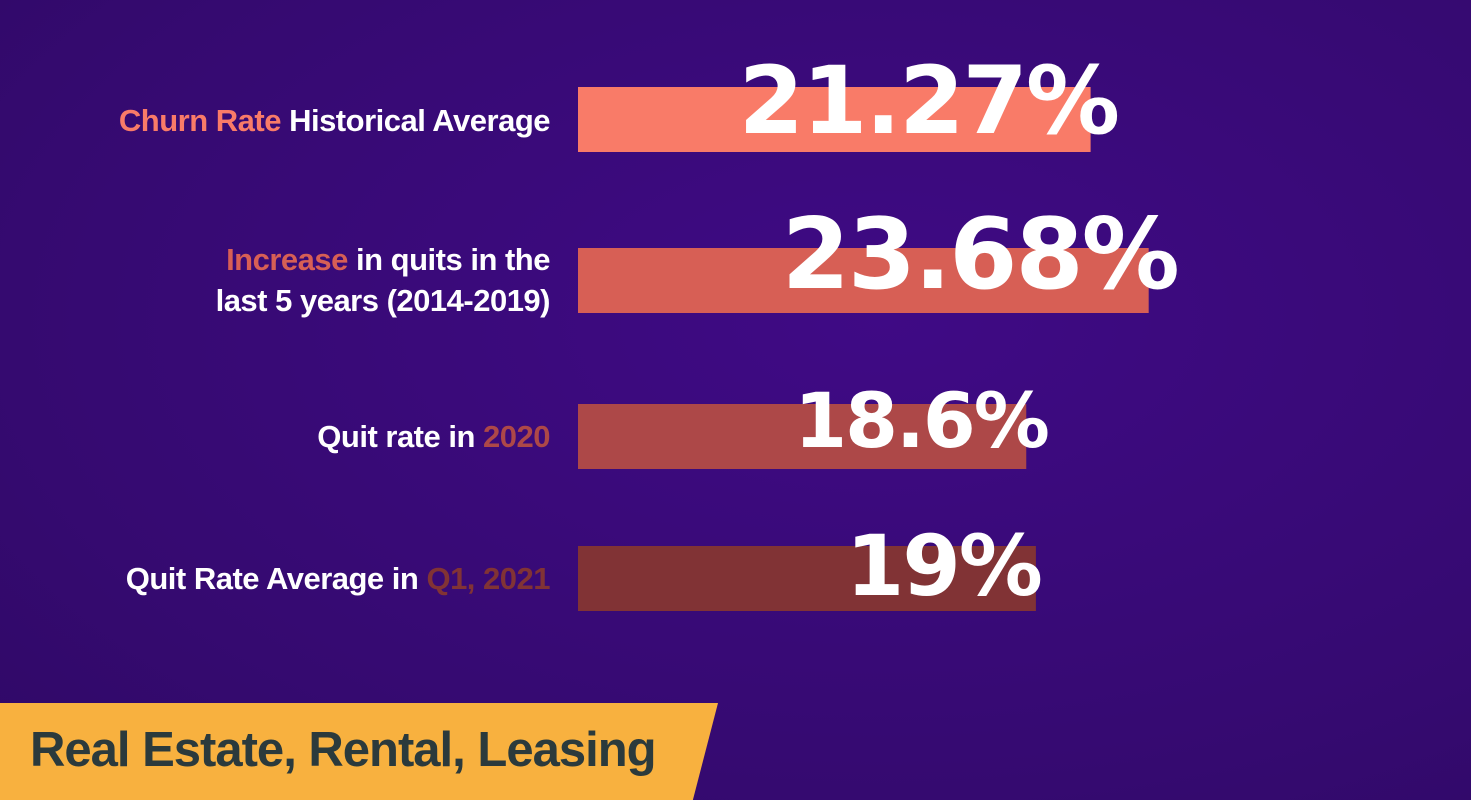 This screenshot has width=1471, height=800. I want to click on value-label-1: 21.27%, so click(929, 101).